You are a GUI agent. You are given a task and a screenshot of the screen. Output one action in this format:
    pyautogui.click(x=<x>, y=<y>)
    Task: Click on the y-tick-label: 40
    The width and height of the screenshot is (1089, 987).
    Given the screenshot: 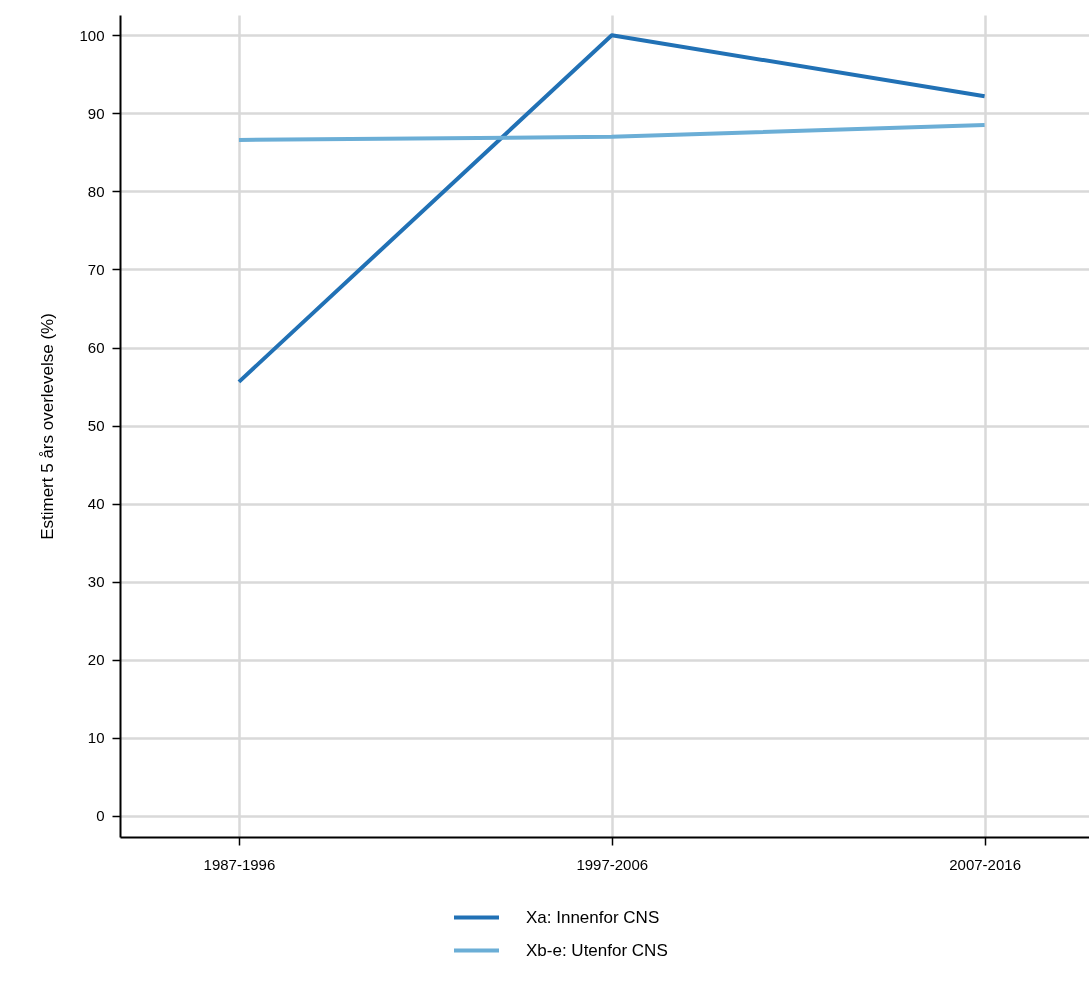 What is the action you would take?
    pyautogui.click(x=96, y=504)
    